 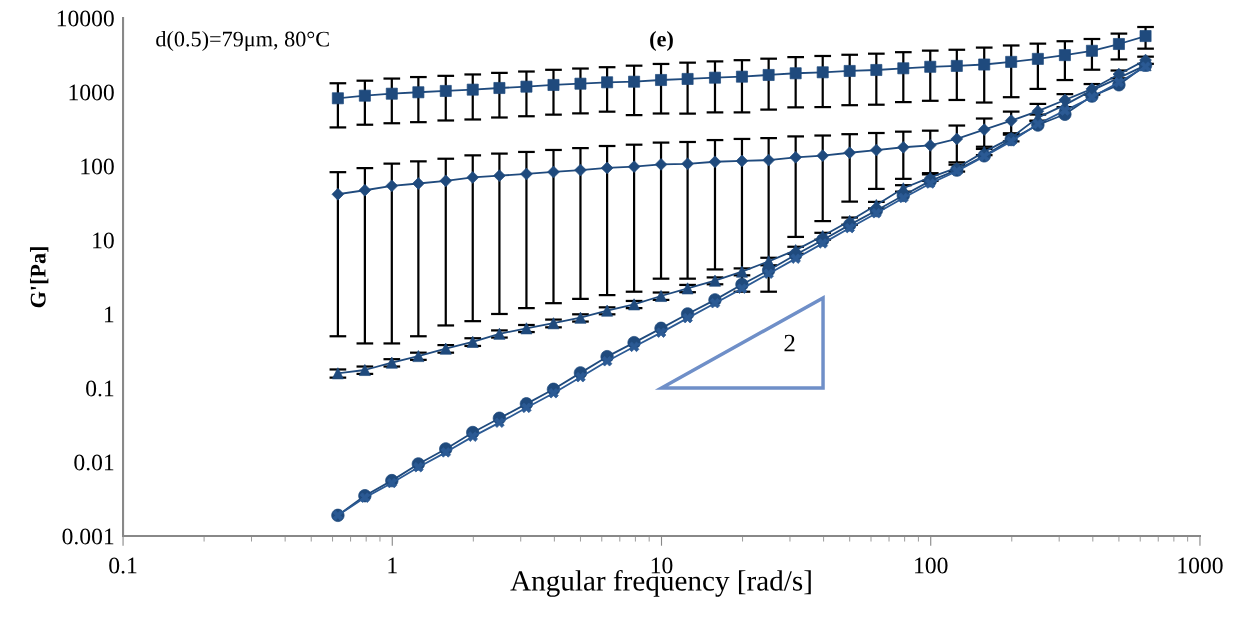 I want to click on y-tick-label: 0.001, so click(x=88, y=536).